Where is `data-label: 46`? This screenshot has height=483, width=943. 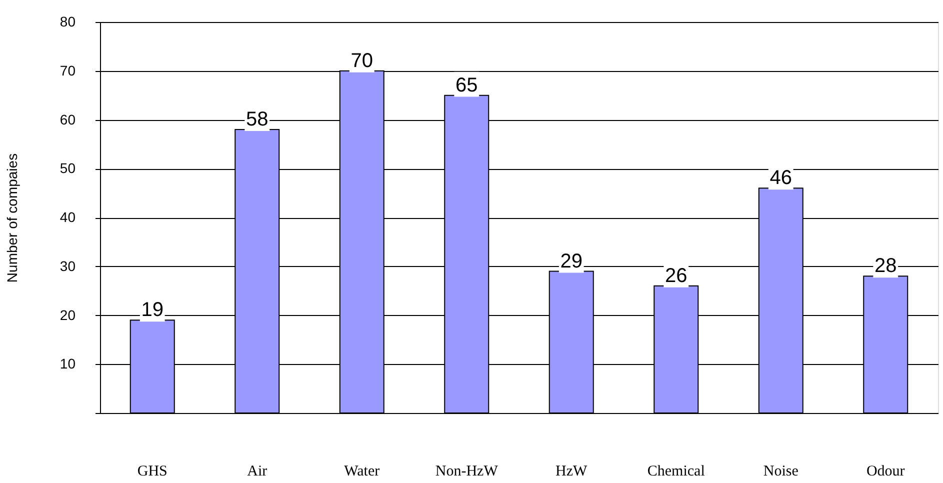
data-label: 46 is located at coordinates (781, 178).